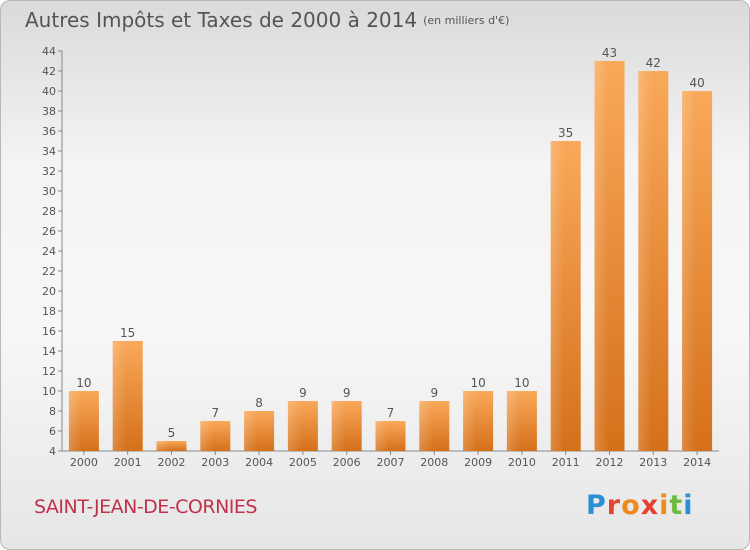 Image resolution: width=750 pixels, height=550 pixels. I want to click on x-tick-label: 2010, so click(522, 462).